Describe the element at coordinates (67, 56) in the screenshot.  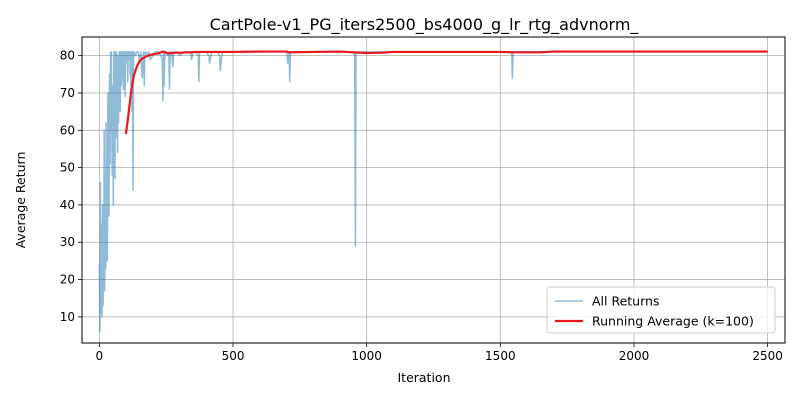
I see `y-tick-label: 80` at that location.